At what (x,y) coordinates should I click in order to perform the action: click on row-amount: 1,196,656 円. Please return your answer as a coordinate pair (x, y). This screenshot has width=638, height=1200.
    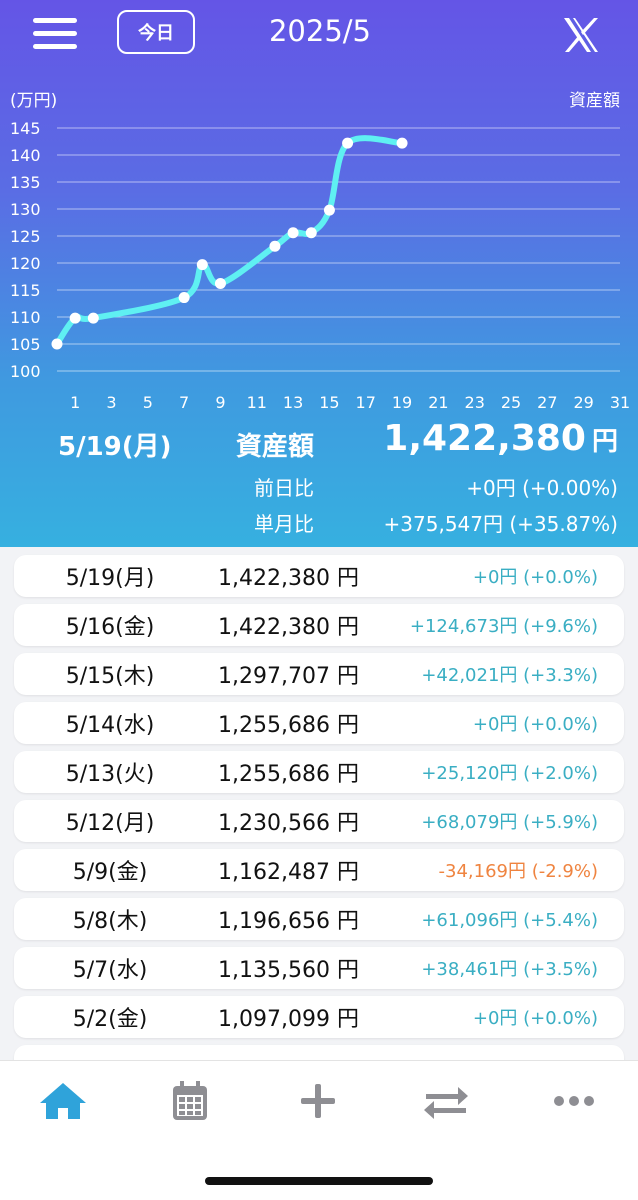
    Looking at the image, I should click on (288, 921).